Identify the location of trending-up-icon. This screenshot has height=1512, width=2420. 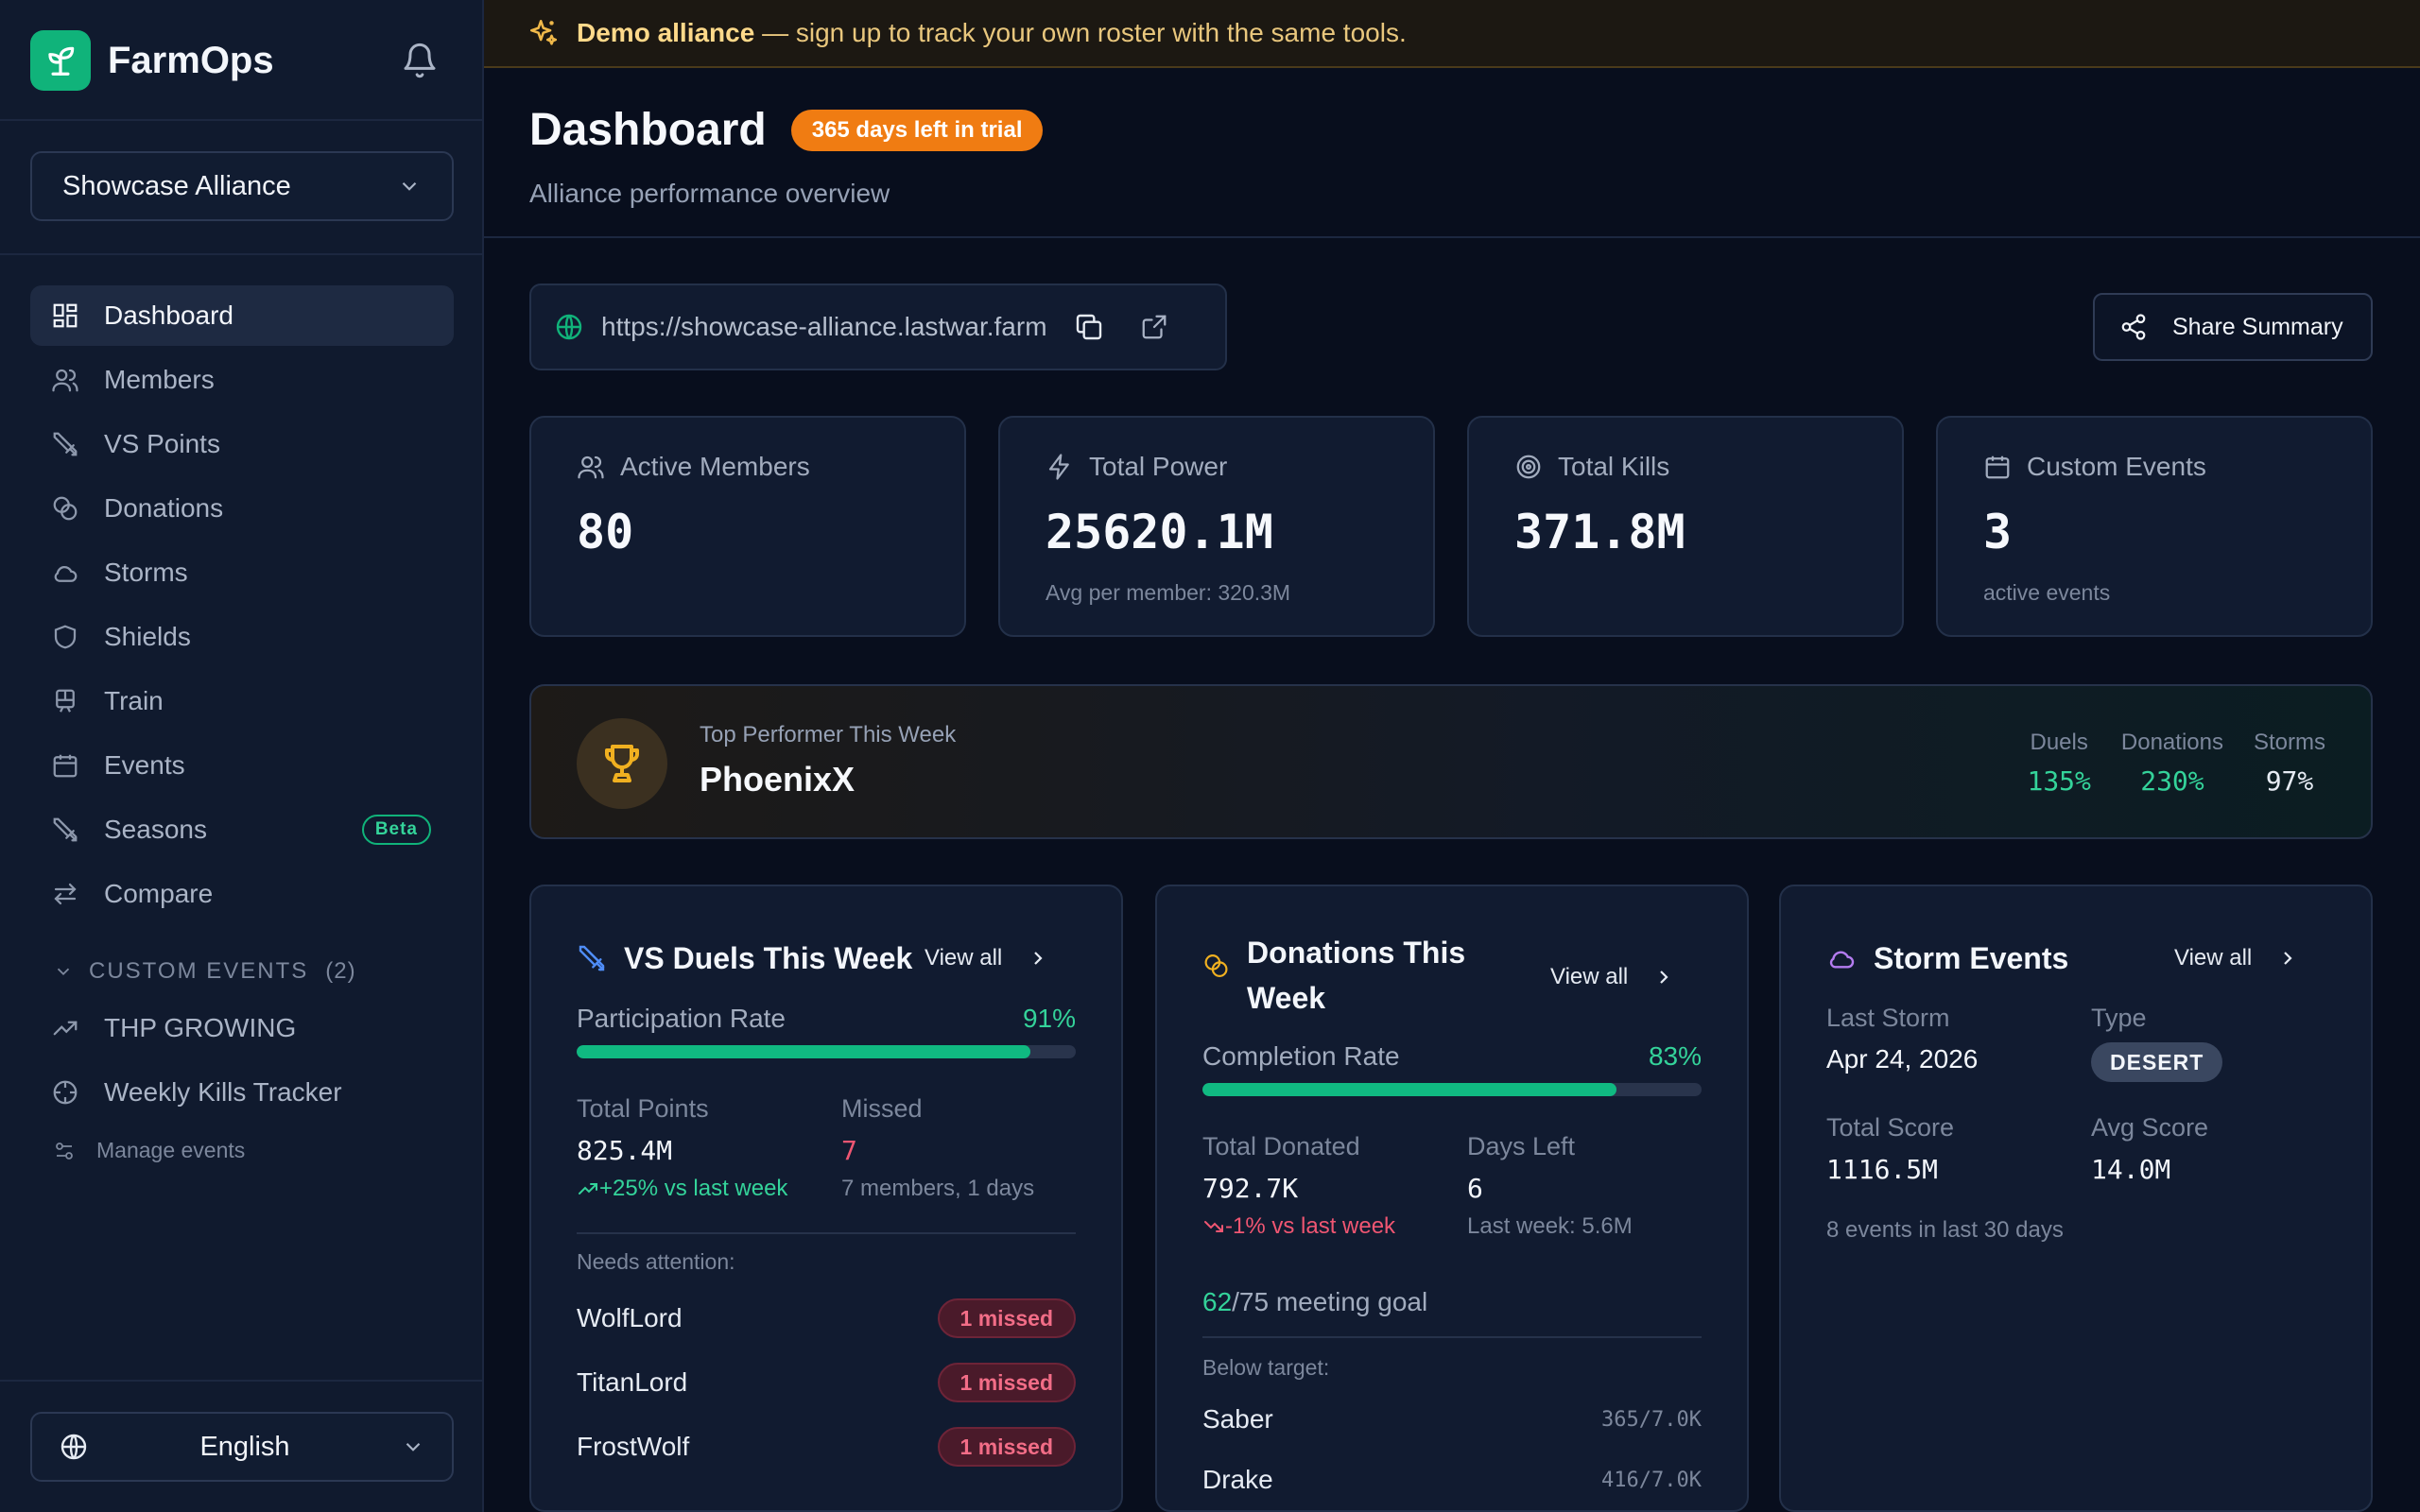
(588, 1188).